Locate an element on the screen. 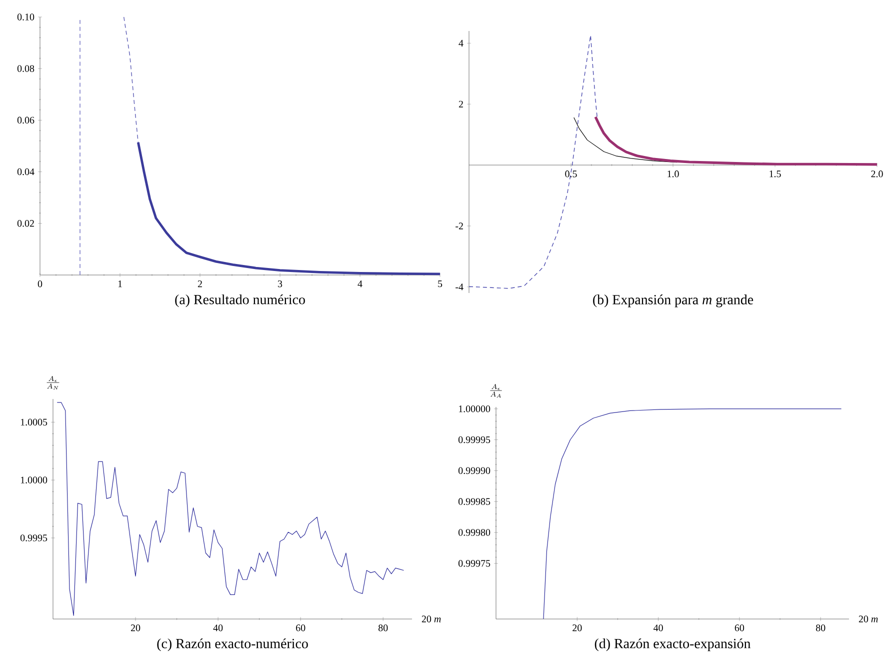 This screenshot has width=888, height=671. text: (a) Resultado numérico is located at coordinates (240, 301).